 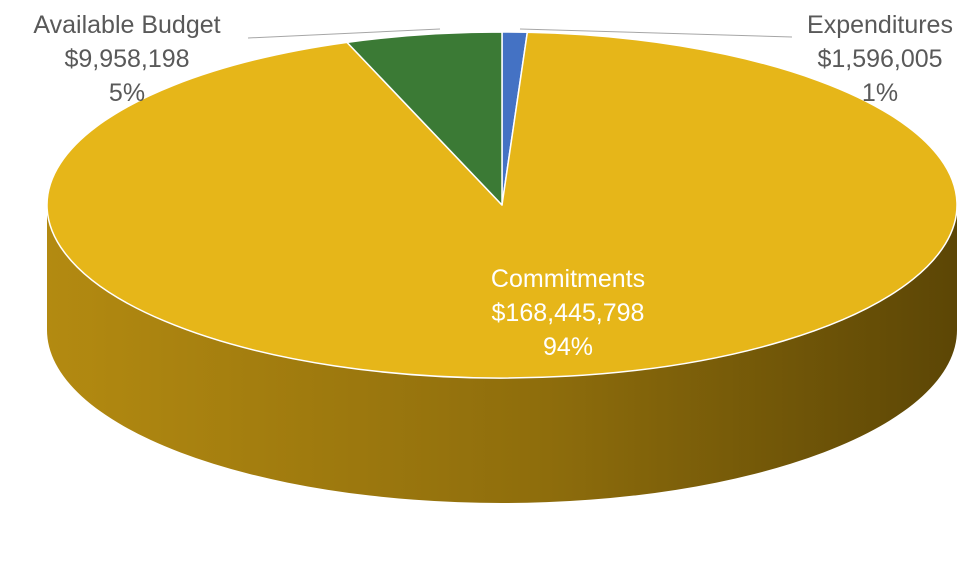 I want to click on available-budget-label-name: Available Budget, so click(x=126, y=25).